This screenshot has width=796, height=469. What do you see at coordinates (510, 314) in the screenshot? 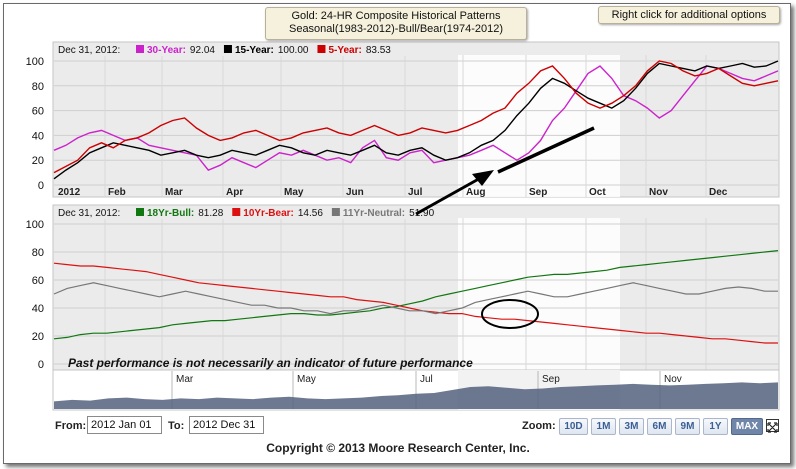
I see `convergence-ellipse` at bounding box center [510, 314].